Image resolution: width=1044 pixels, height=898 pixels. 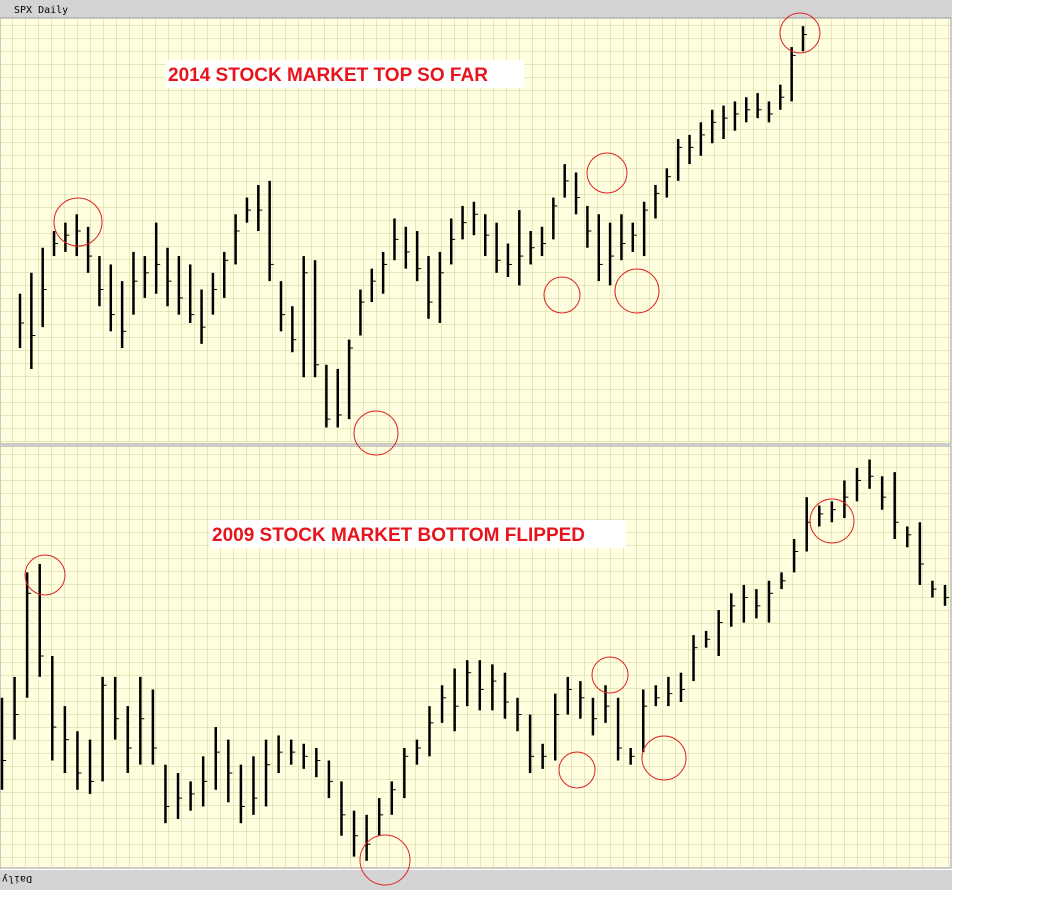 What do you see at coordinates (41, 10) in the screenshot?
I see `window-title: SPX Daily` at bounding box center [41, 10].